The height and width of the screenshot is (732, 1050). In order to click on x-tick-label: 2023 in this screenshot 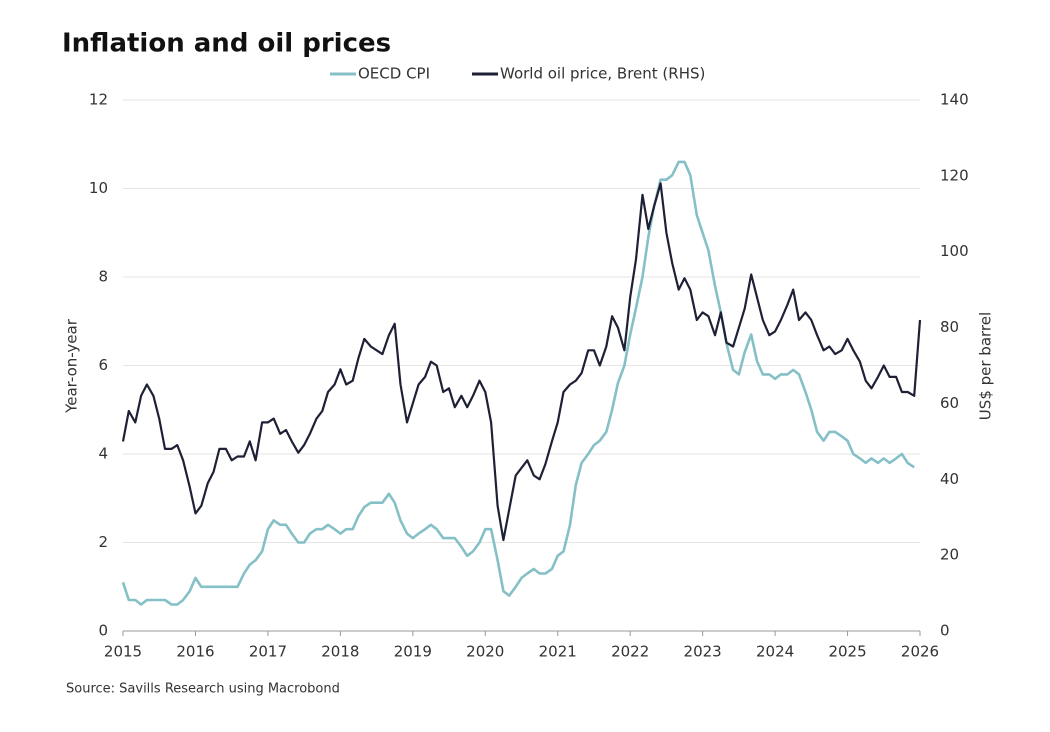, I will do `click(703, 652)`.